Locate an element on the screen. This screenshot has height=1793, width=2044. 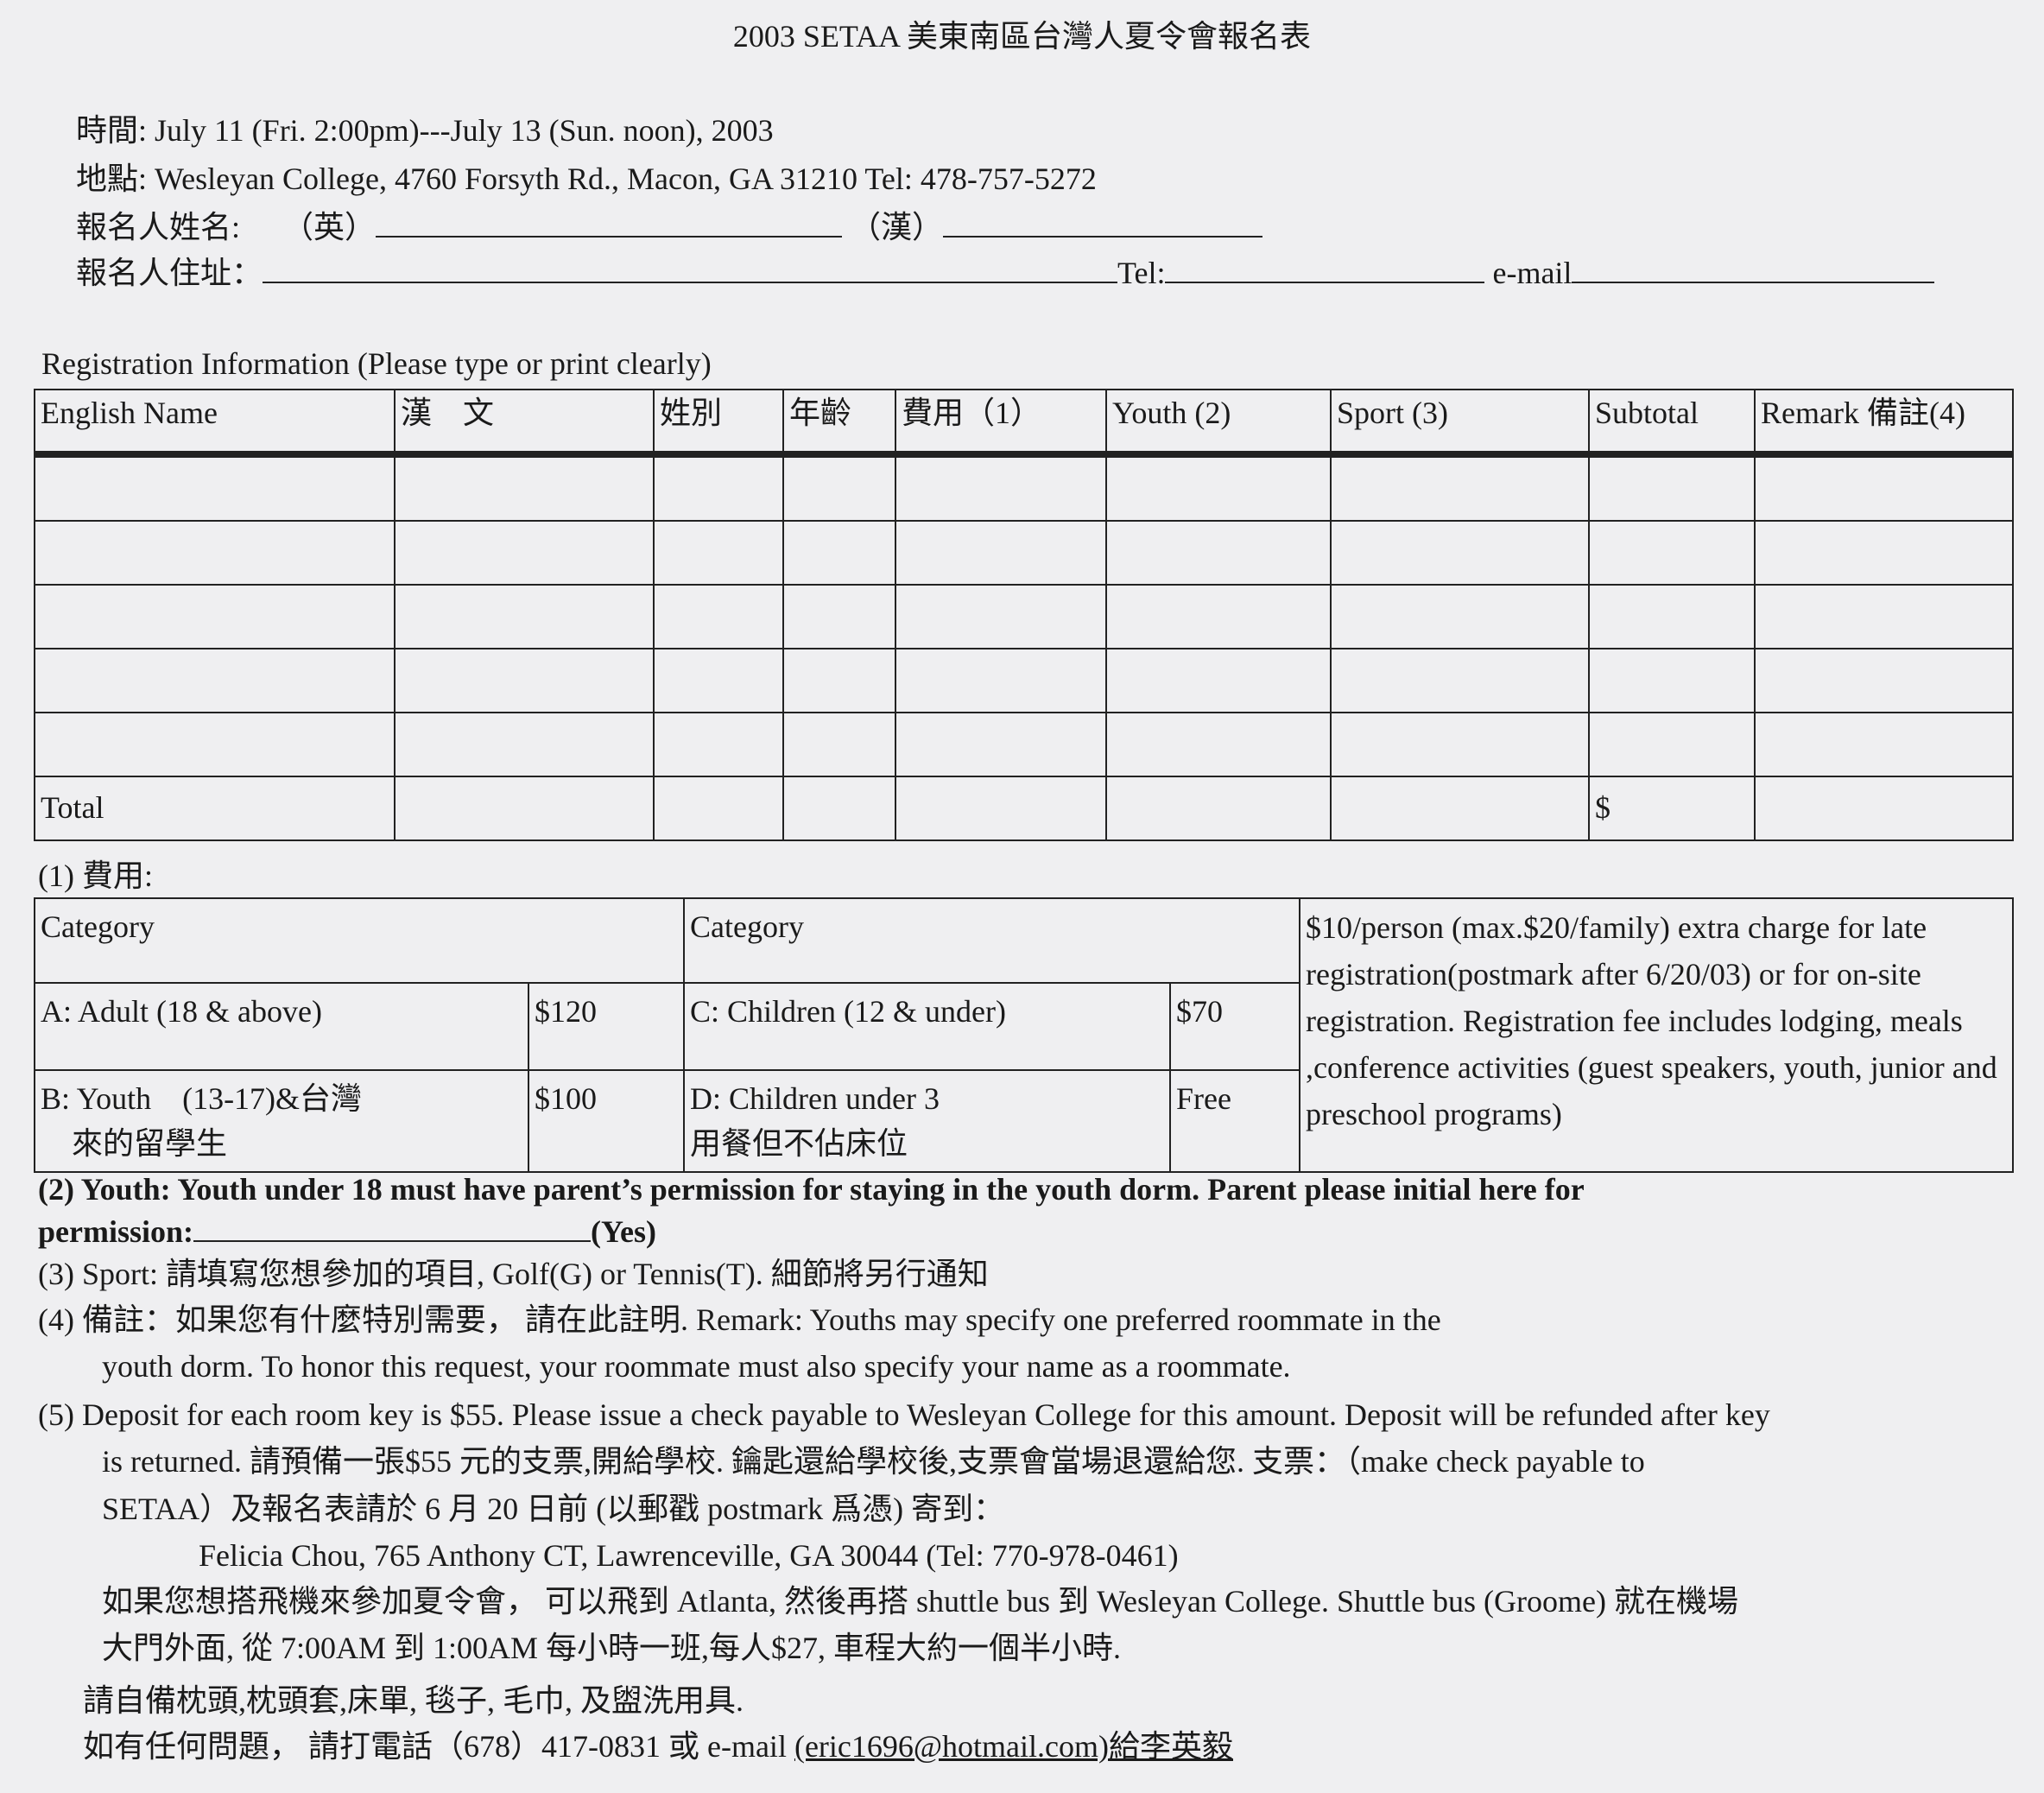
column-header: 漢 文 is located at coordinates (524, 423).